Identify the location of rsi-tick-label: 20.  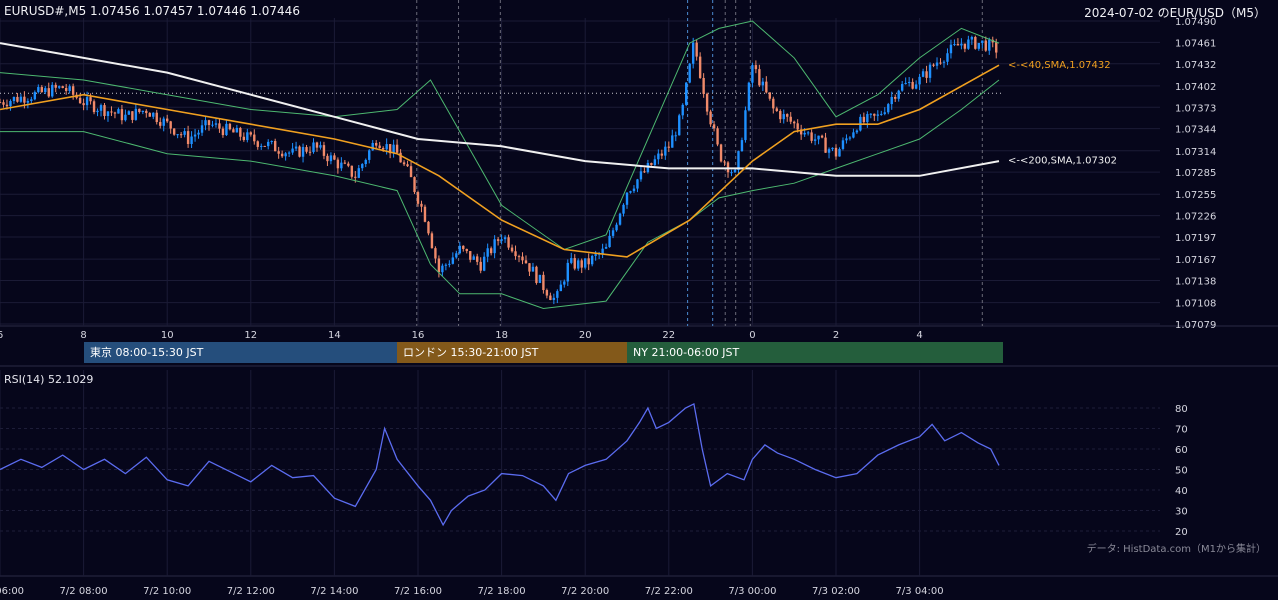
(1181, 532).